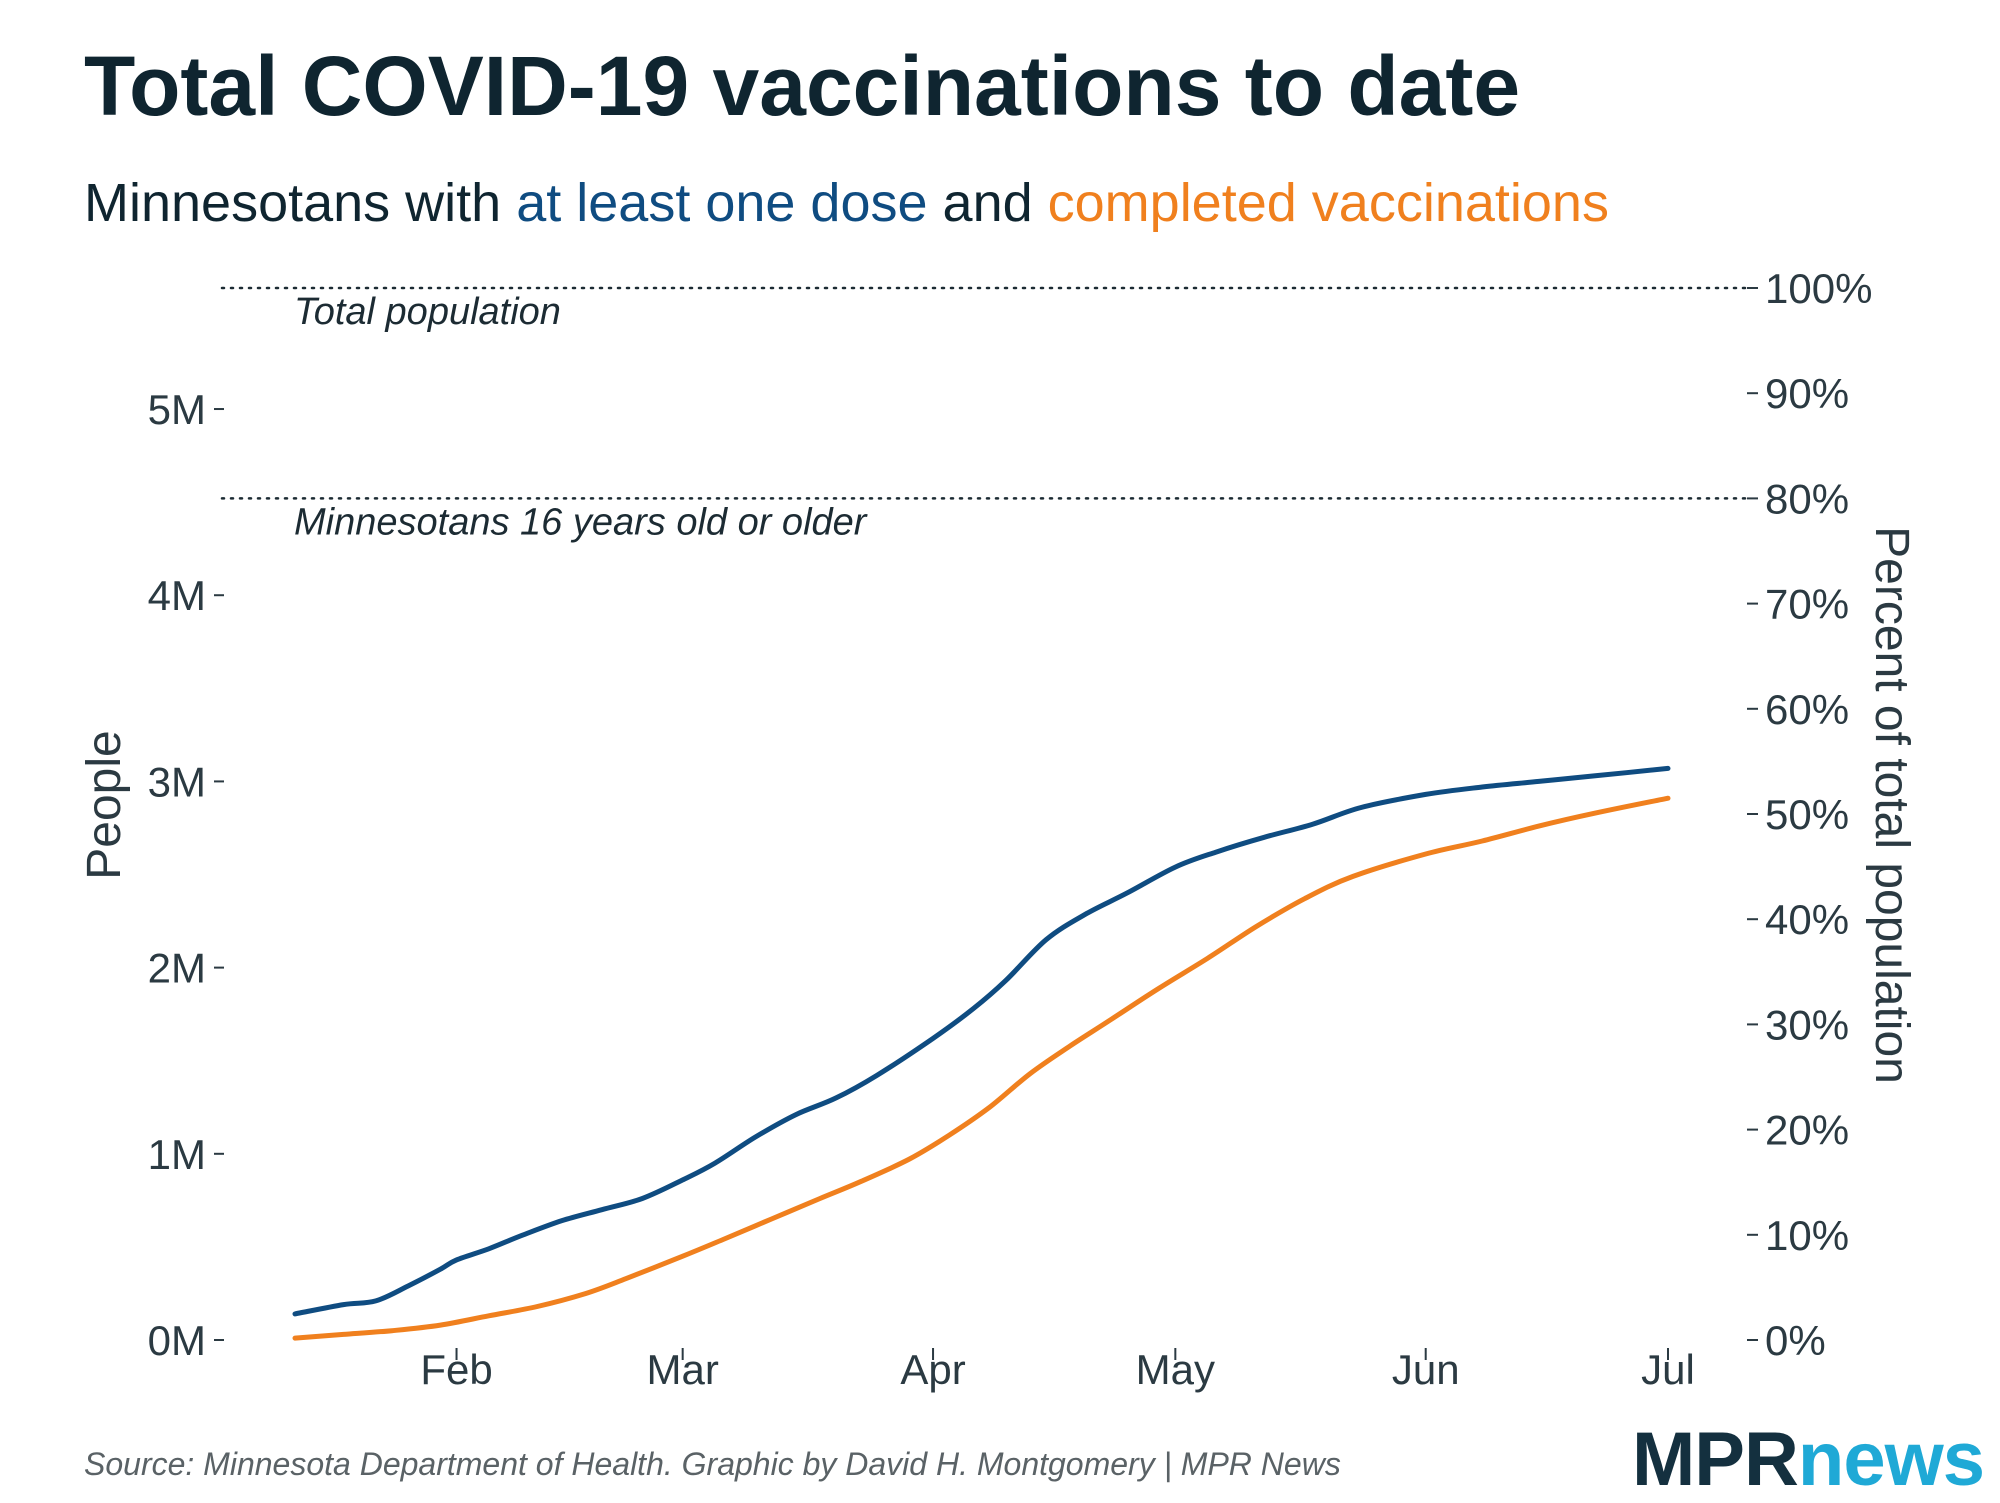  I want to click on right-y-axis-label: Percent of total population, so click(1891, 805).